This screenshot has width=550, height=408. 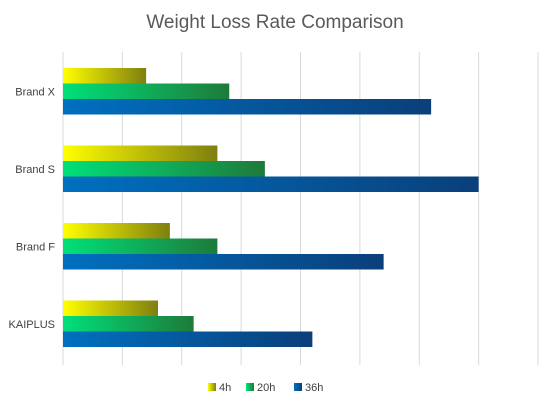 I want to click on legend-label: 20h, so click(x=266, y=388).